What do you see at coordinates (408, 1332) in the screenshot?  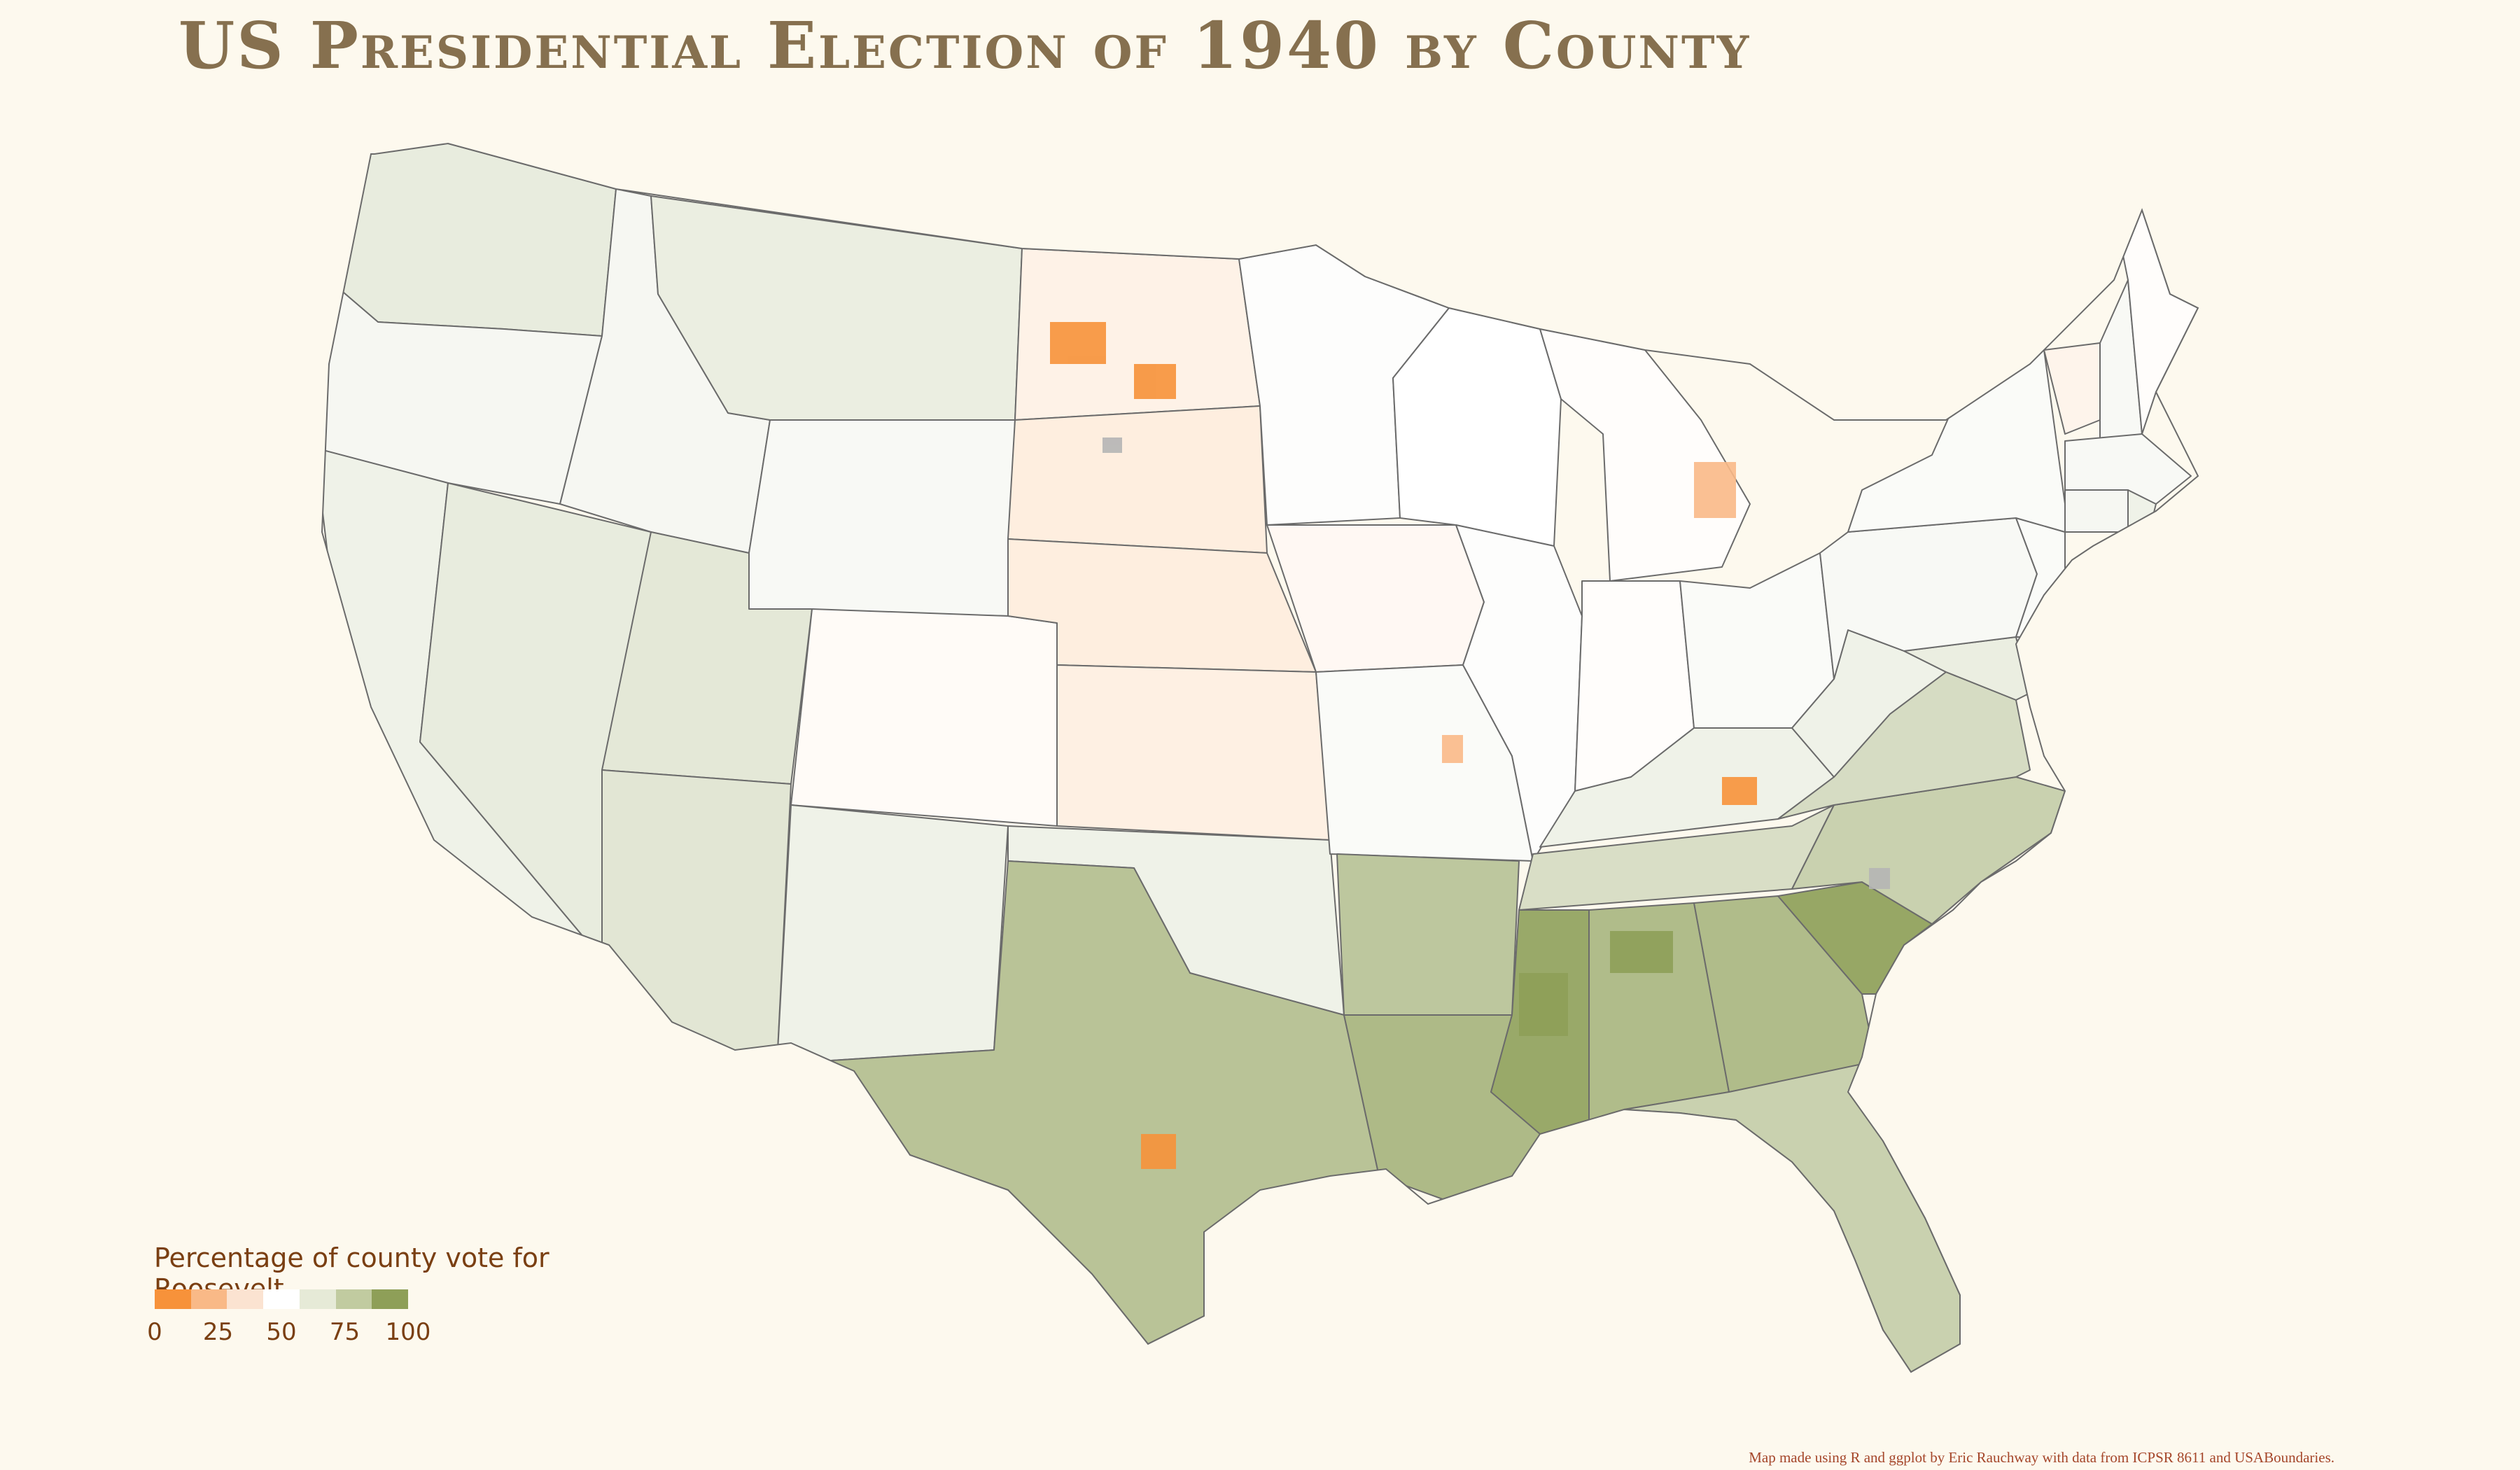 I see `legend-tick-label: 100` at bounding box center [408, 1332].